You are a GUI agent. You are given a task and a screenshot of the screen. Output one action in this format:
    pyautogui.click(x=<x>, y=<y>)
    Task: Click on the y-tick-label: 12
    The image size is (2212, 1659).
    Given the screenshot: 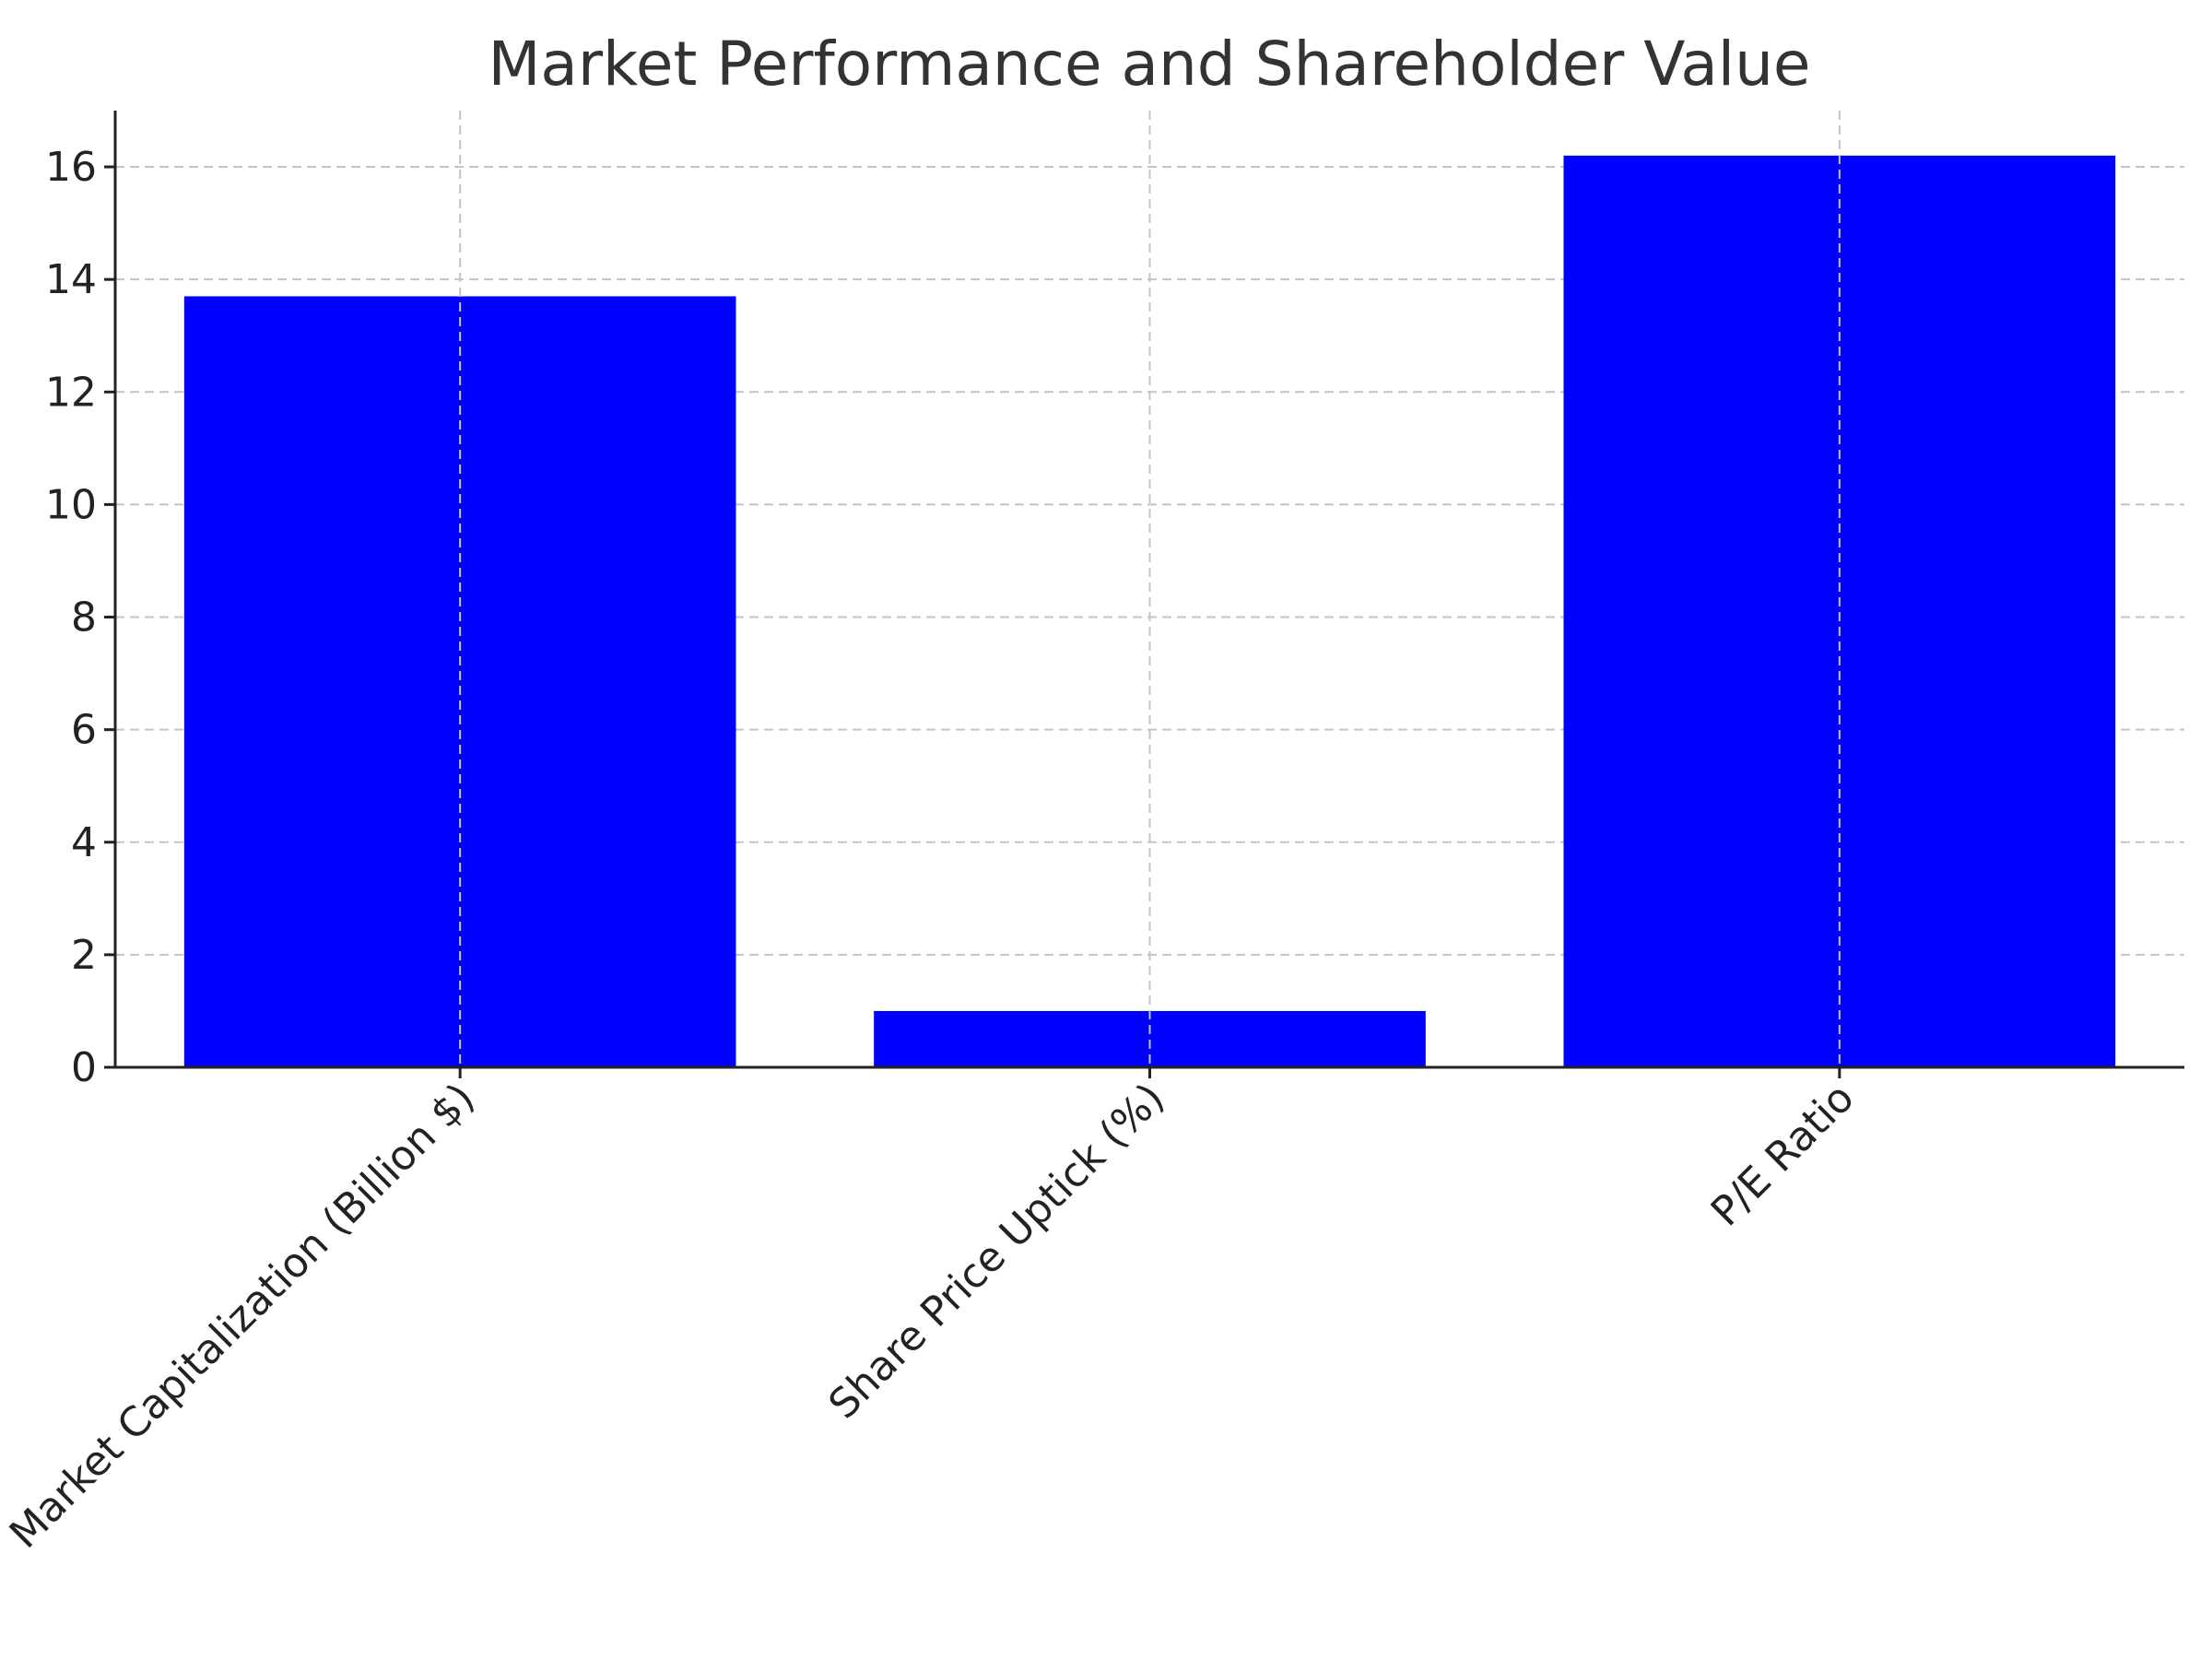 What is the action you would take?
    pyautogui.click(x=71, y=392)
    